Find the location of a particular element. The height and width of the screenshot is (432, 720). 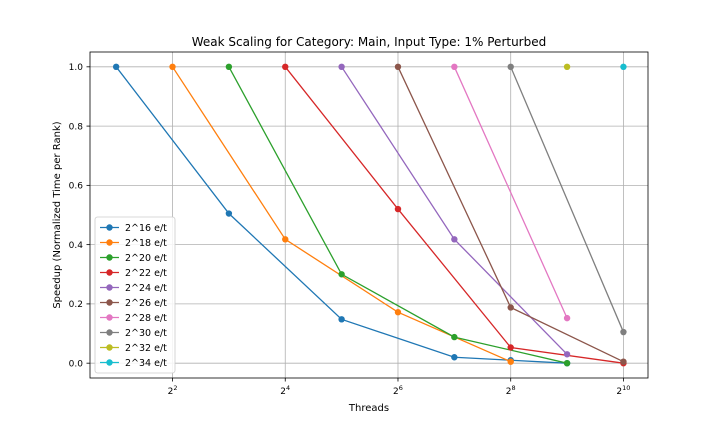

legend-item: 2^24 e/t is located at coordinates (133, 288).